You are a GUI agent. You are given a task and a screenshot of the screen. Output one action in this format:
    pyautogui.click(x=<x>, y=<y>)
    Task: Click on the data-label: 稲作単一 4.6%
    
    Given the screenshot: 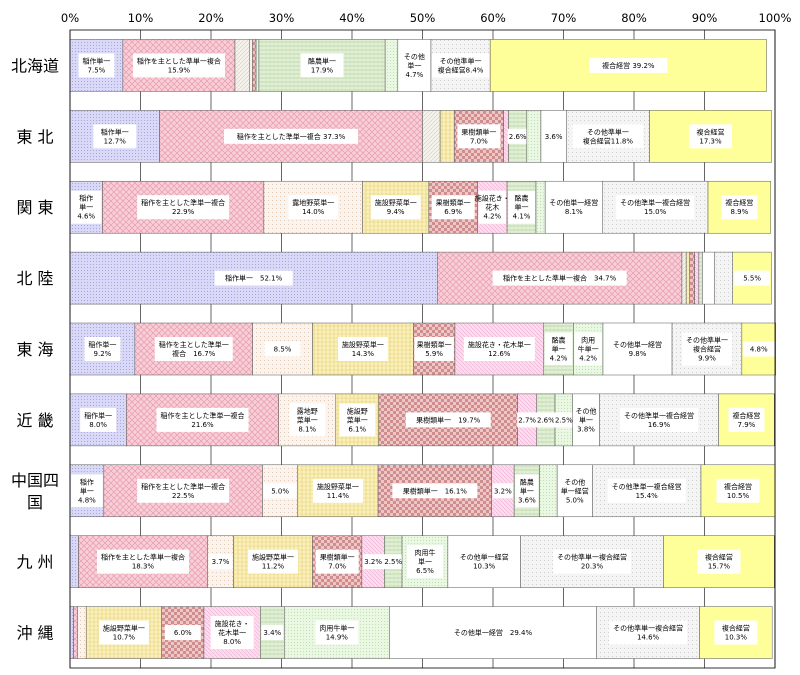 What is the action you would take?
    pyautogui.click(x=86, y=207)
    